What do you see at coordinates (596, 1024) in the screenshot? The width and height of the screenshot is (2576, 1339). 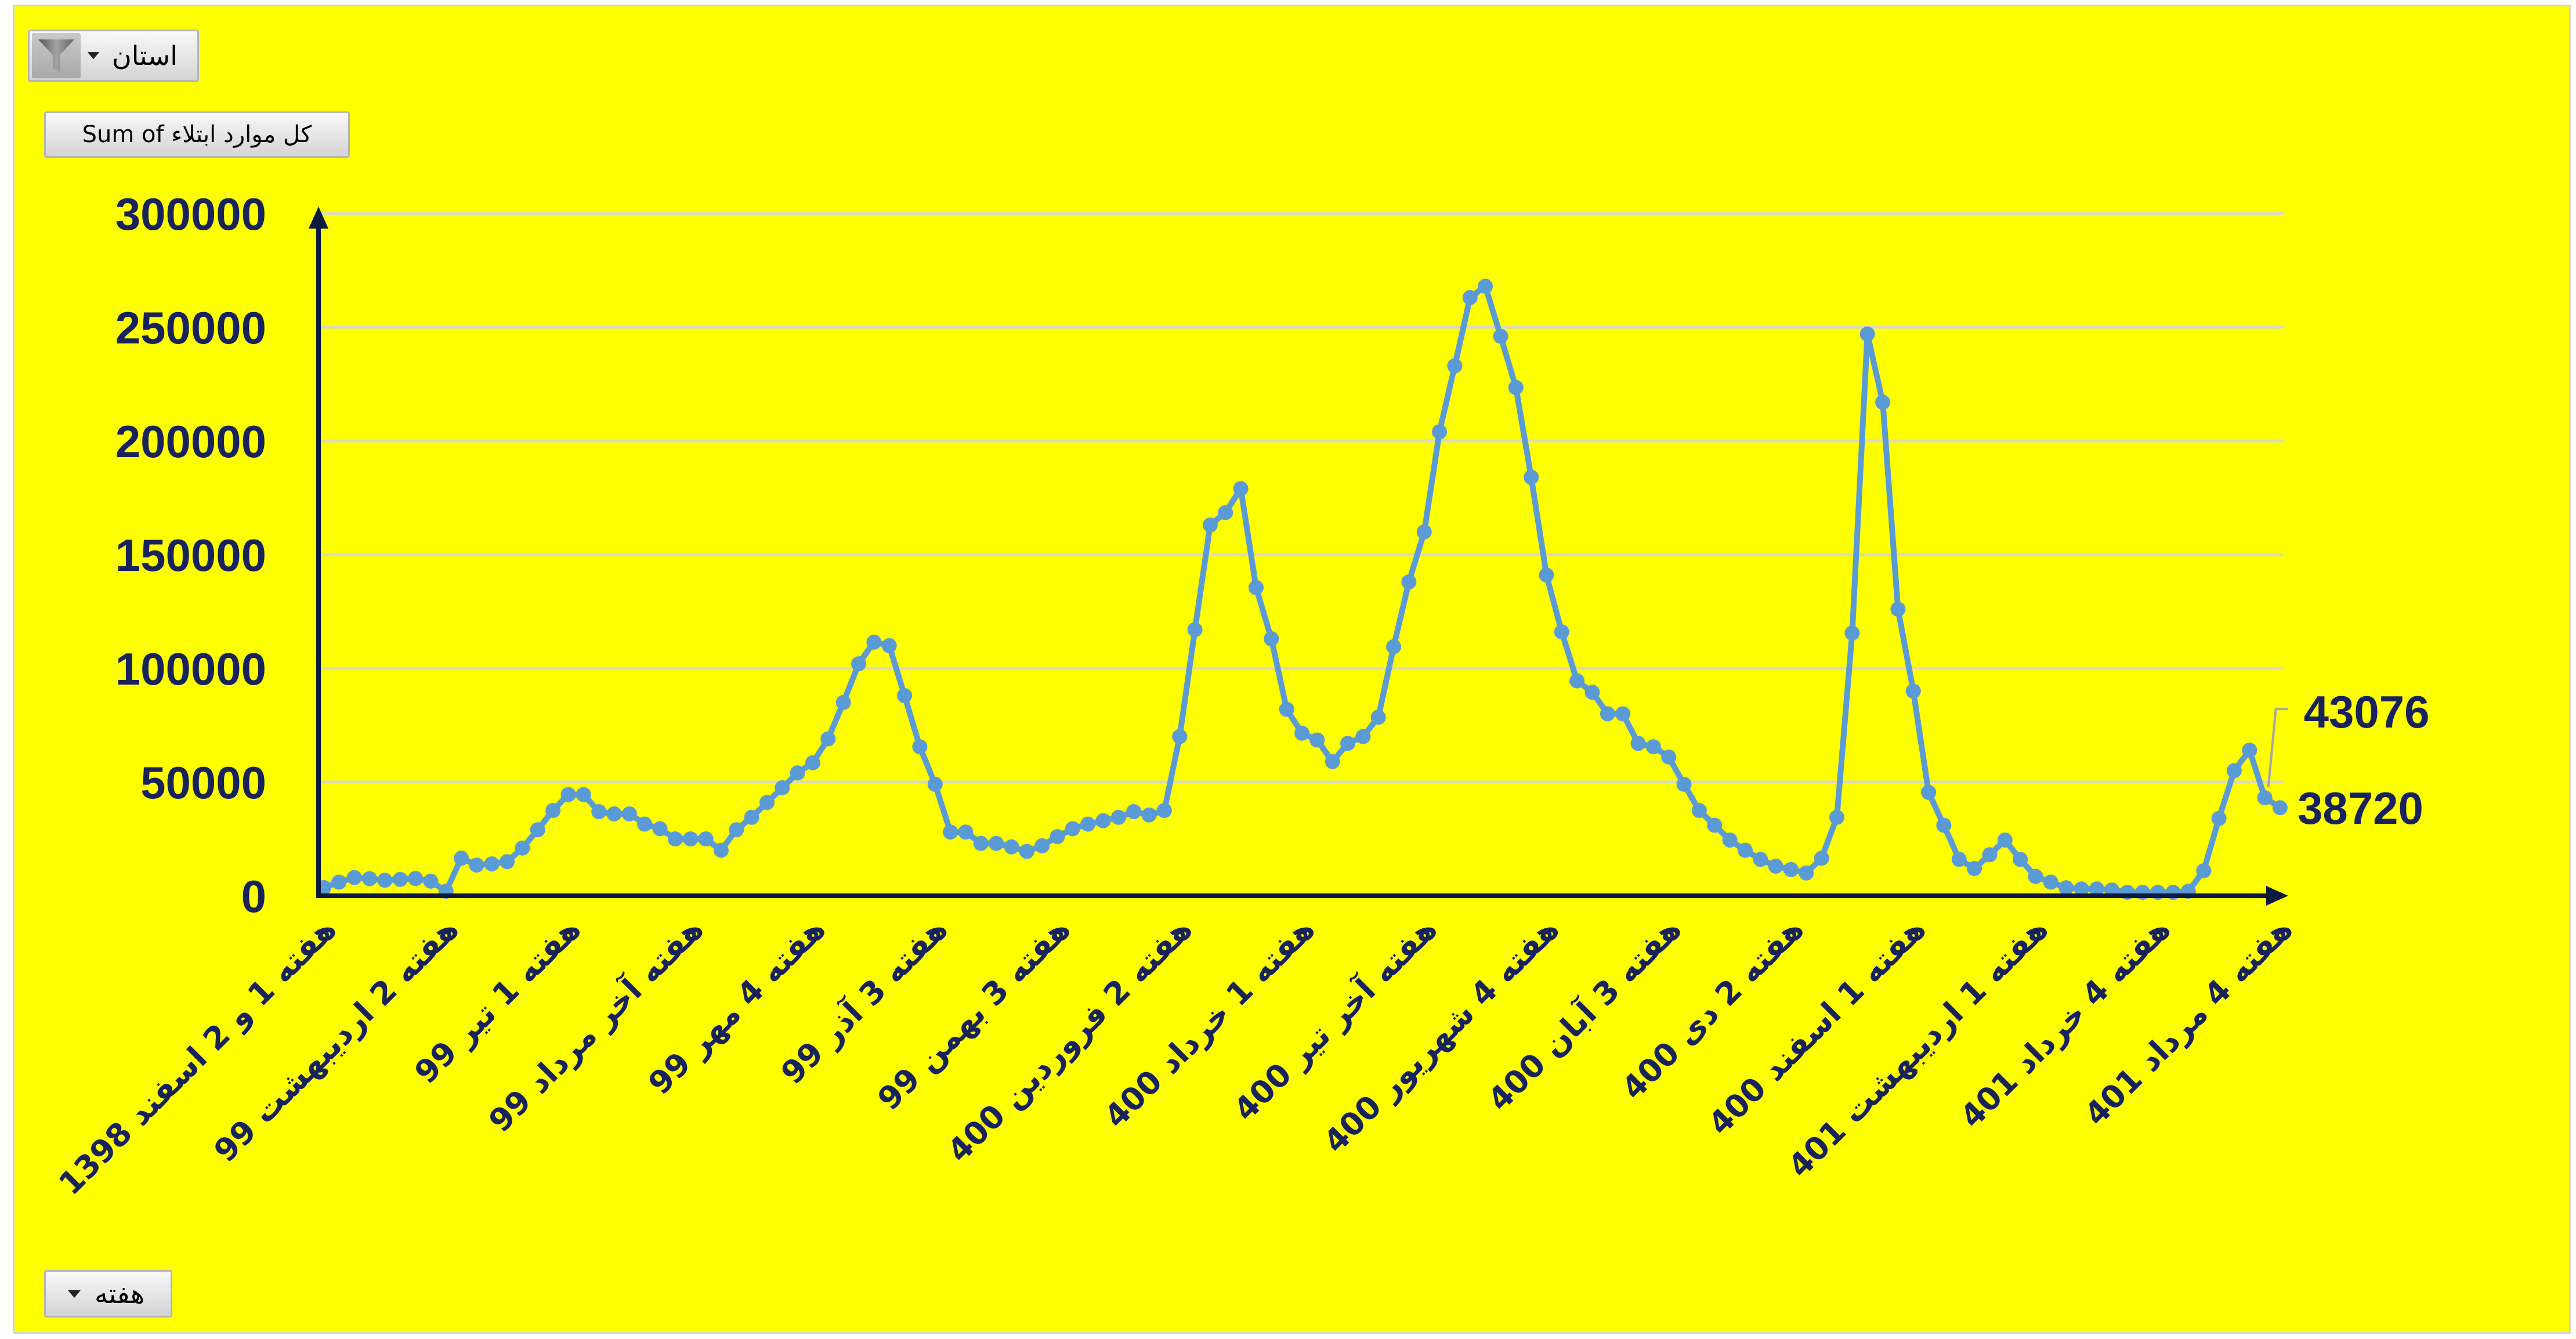 I see `x-tick-label: هفته آخر مرداد 99` at bounding box center [596, 1024].